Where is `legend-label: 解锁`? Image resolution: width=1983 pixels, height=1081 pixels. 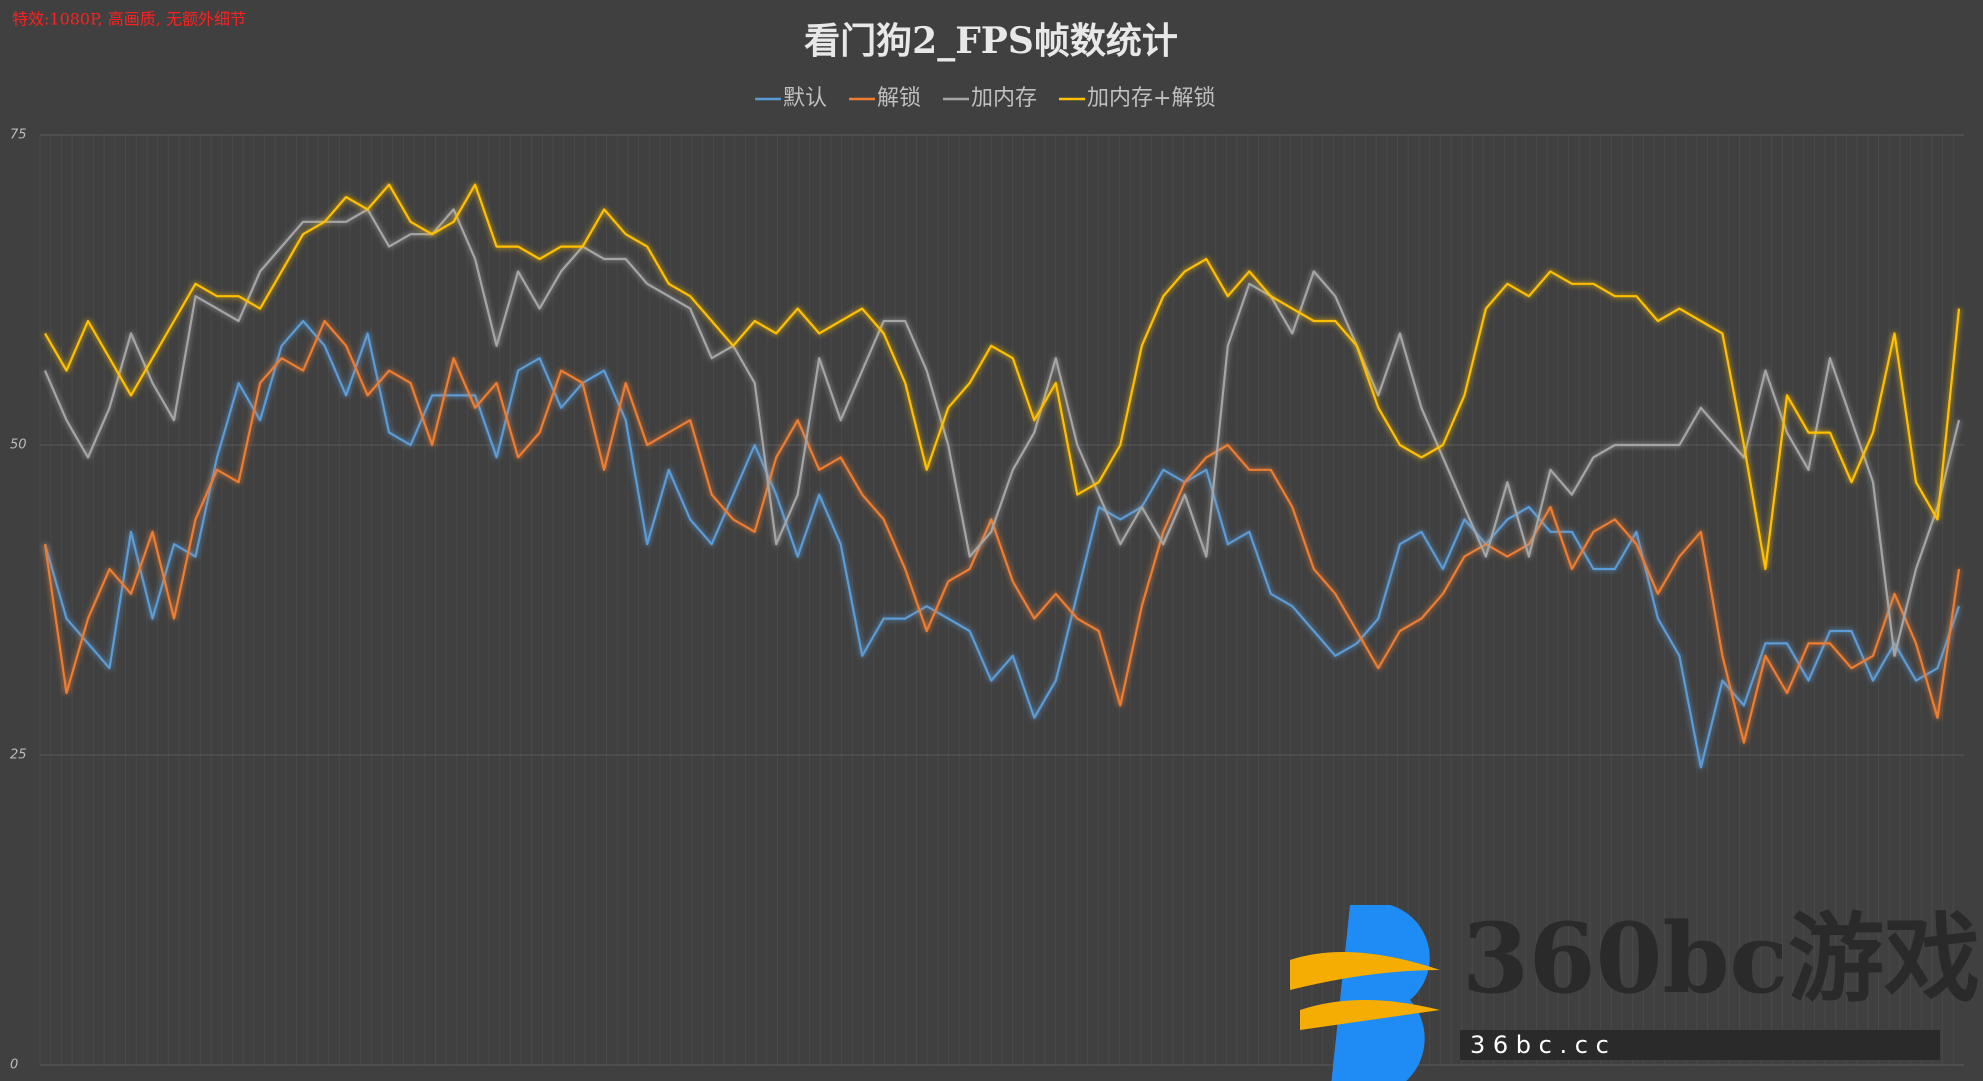 legend-label: 解锁 is located at coordinates (899, 98).